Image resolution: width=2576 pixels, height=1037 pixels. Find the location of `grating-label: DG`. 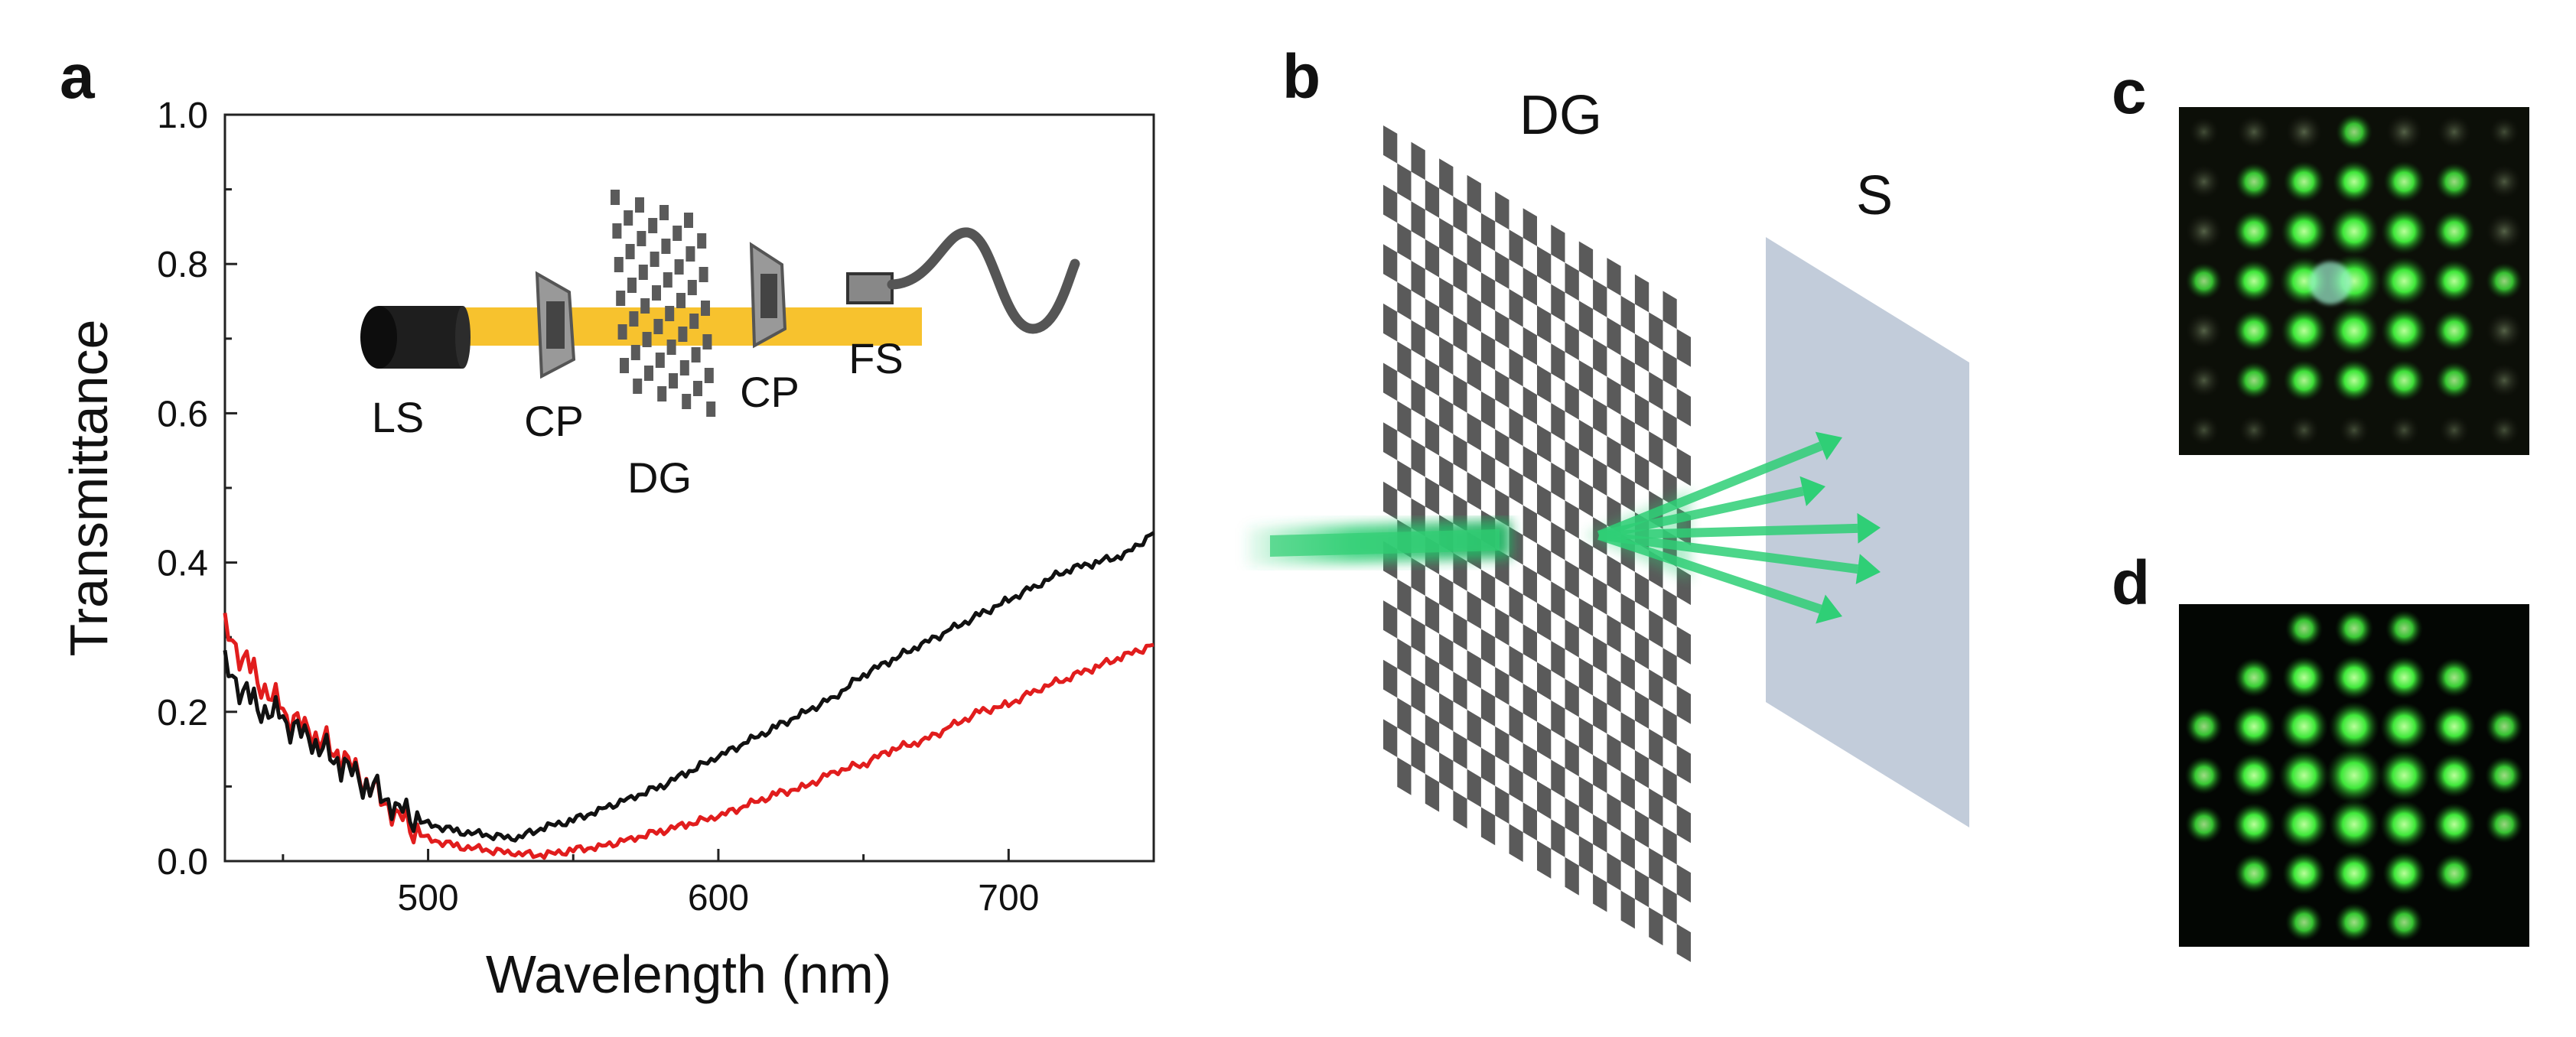

grating-label: DG is located at coordinates (1561, 115).